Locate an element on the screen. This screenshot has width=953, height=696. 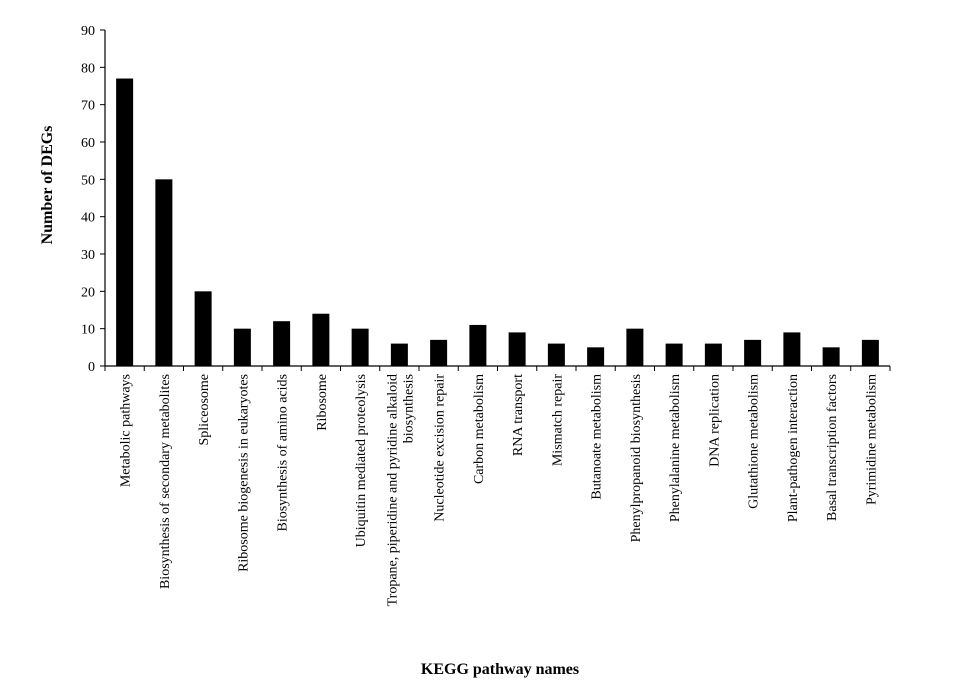
x-tick-label: Glutathione metabolism is located at coordinates (754, 441).